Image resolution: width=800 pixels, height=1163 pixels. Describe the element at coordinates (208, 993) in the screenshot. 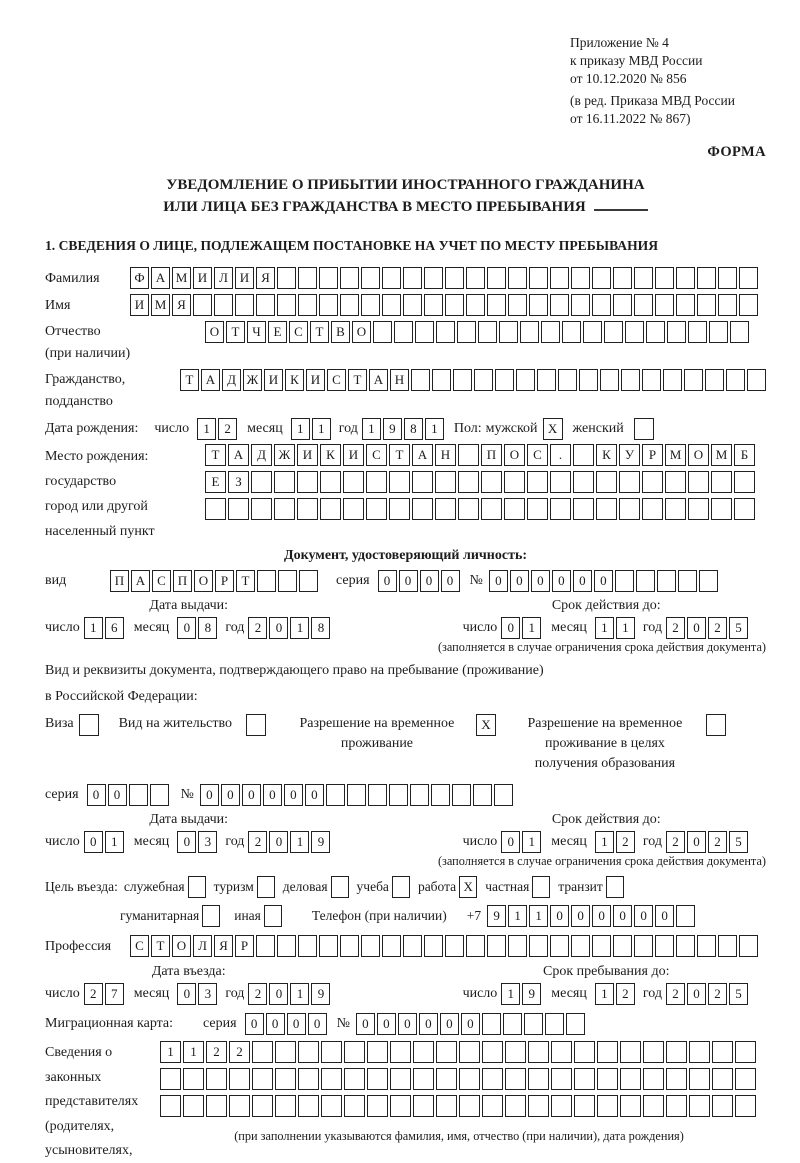

I see `char-cell: 3` at that location.